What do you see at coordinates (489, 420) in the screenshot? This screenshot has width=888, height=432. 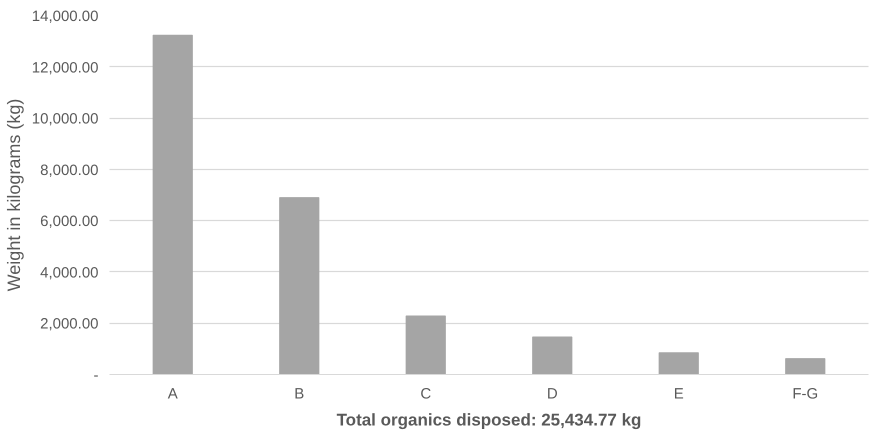 I see `x-axis-title: Total organics disposed: 25,434.77 kg` at bounding box center [489, 420].